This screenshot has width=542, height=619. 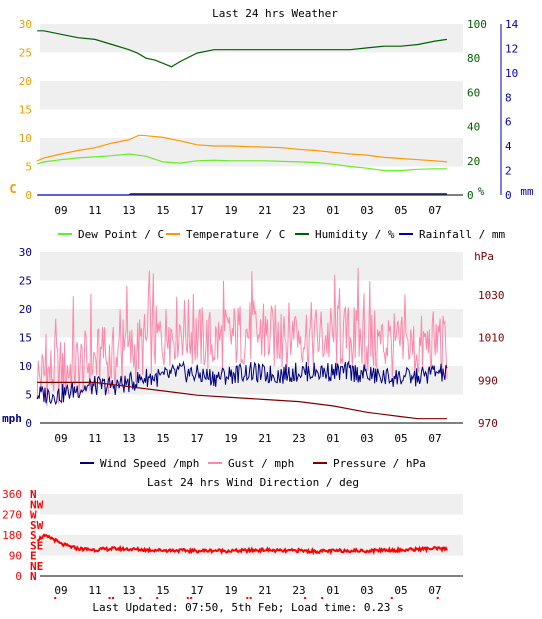 I want to click on chart1-legend-label: Temperature / C, so click(x=235, y=234).